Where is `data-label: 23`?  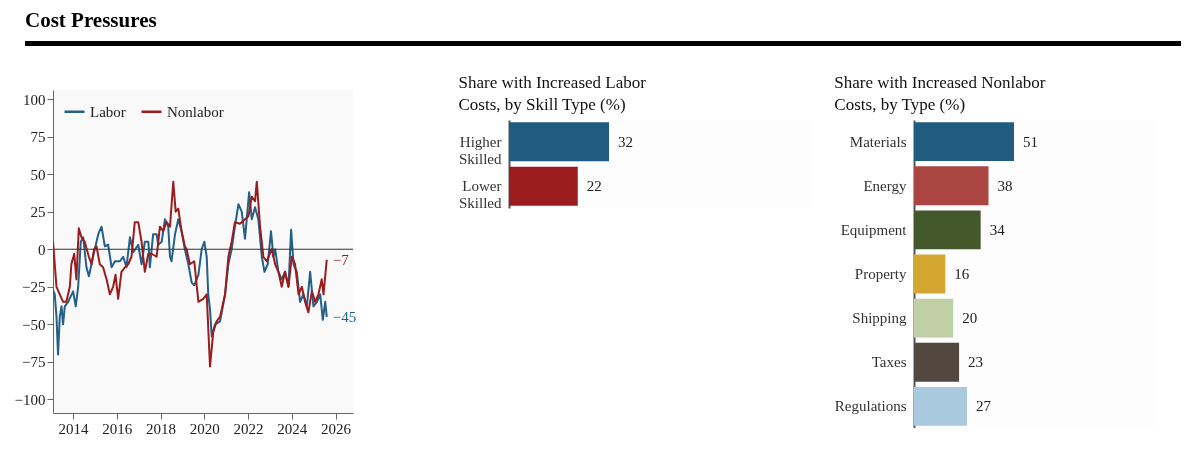 data-label: 23 is located at coordinates (976, 362).